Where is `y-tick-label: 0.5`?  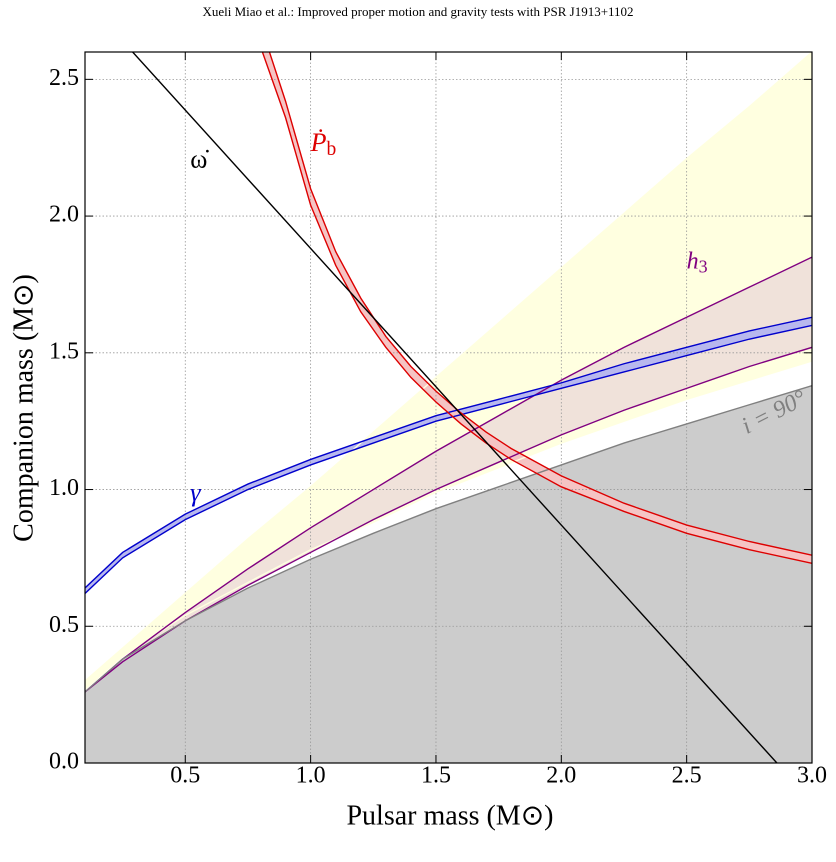
y-tick-label: 0.5 is located at coordinates (64, 625).